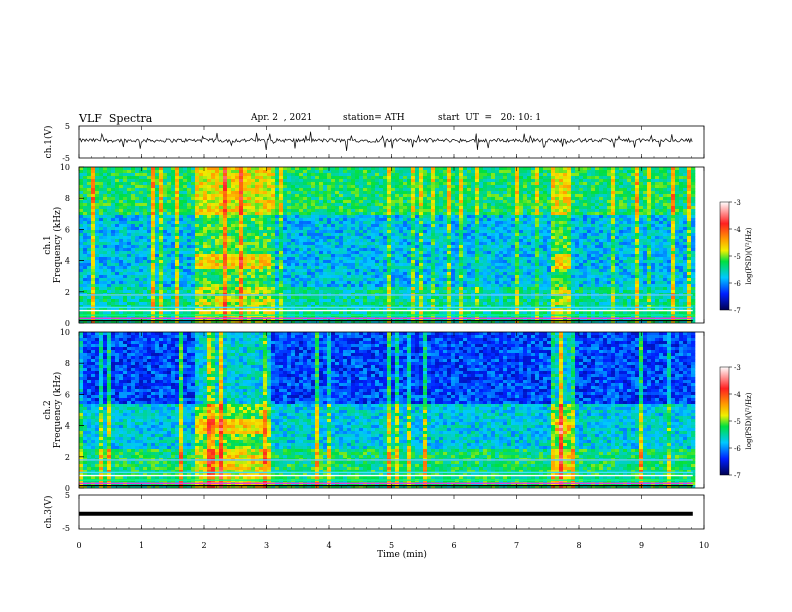 The height and width of the screenshot is (612, 792). I want to click on time-tick-label: 0, so click(78, 545).